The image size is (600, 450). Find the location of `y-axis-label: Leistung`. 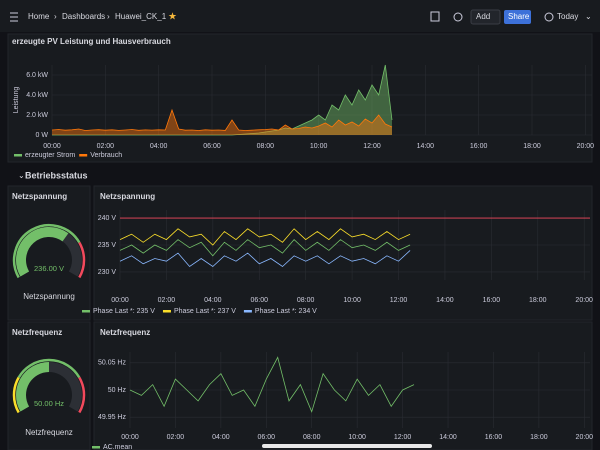

y-axis-label: Leistung is located at coordinates (16, 100).